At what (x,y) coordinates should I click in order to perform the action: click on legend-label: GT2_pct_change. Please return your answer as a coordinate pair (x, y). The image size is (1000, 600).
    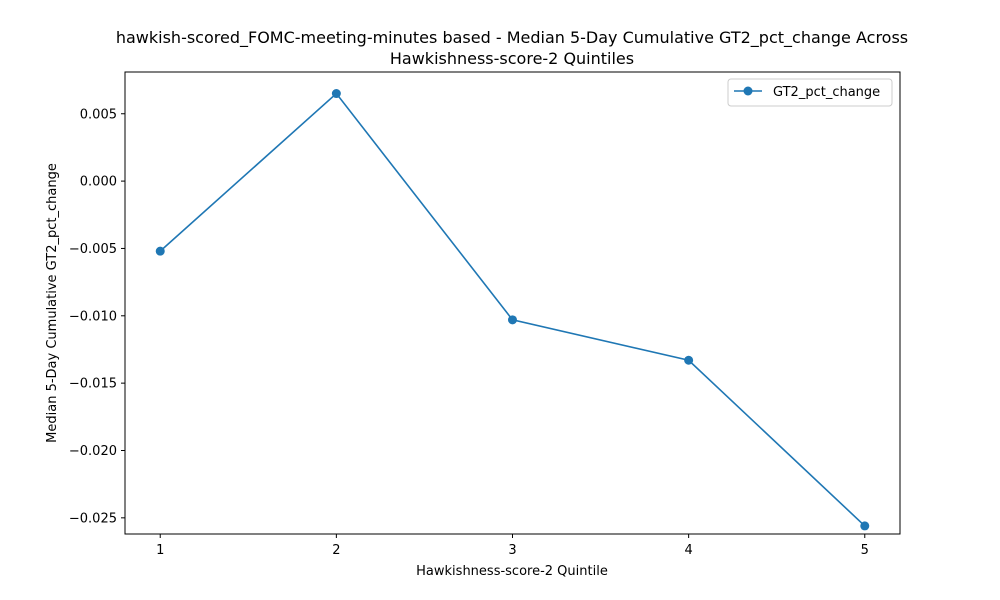
    Looking at the image, I should click on (826, 92).